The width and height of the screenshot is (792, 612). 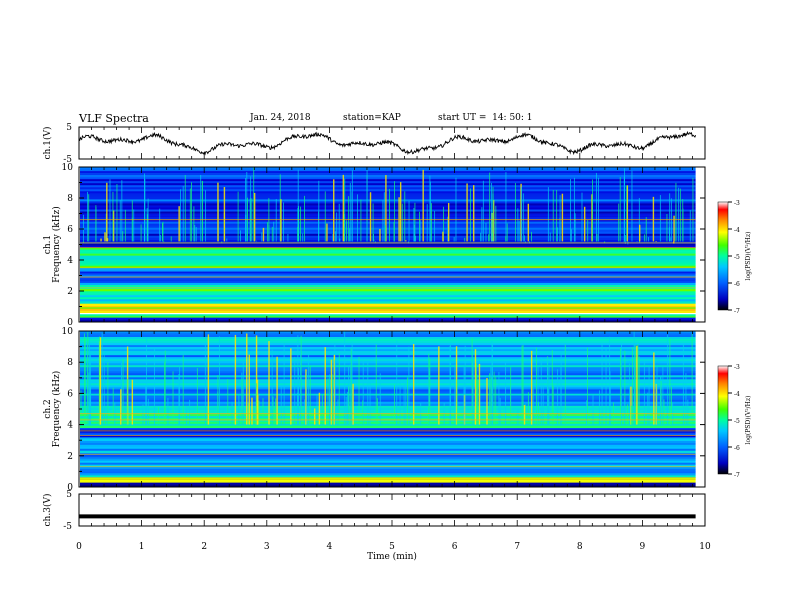 What do you see at coordinates (142, 547) in the screenshot?
I see `x-tick-label: 1` at bounding box center [142, 547].